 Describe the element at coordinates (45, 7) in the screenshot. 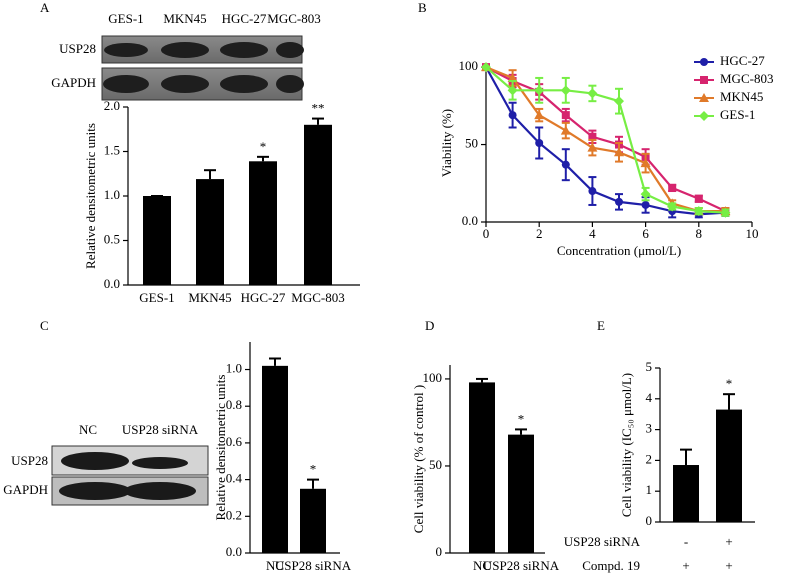

I see `panel-label: A` at that location.